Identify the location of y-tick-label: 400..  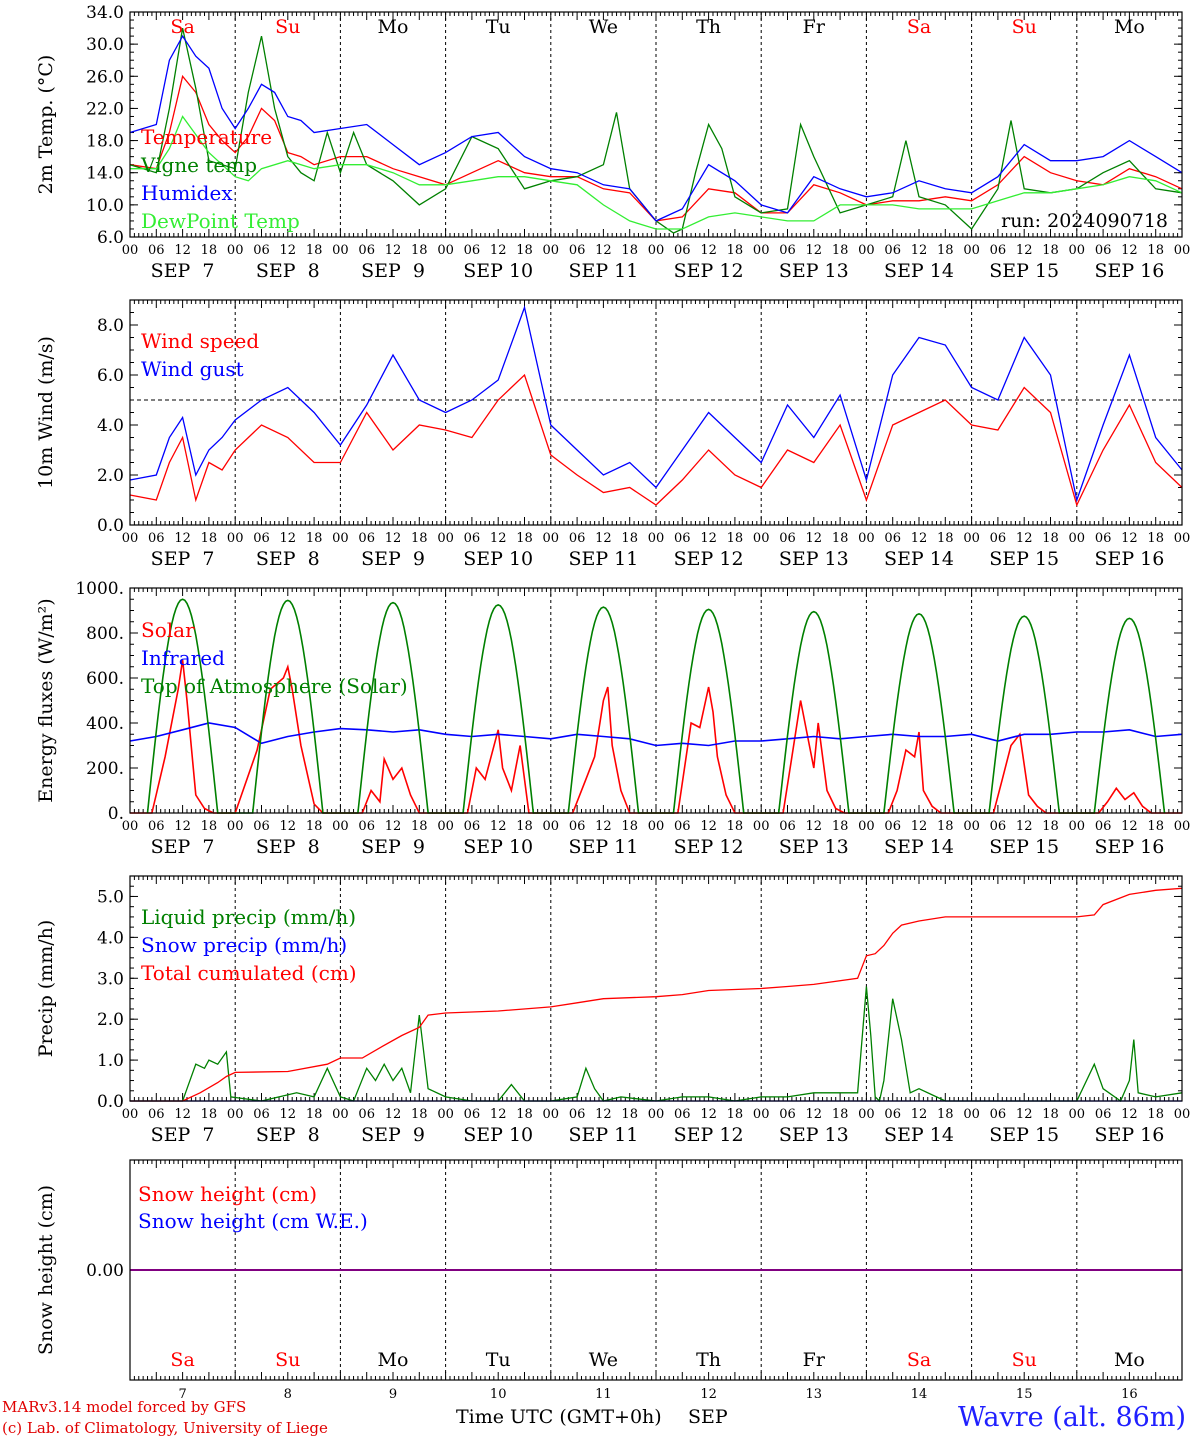
(105, 724).